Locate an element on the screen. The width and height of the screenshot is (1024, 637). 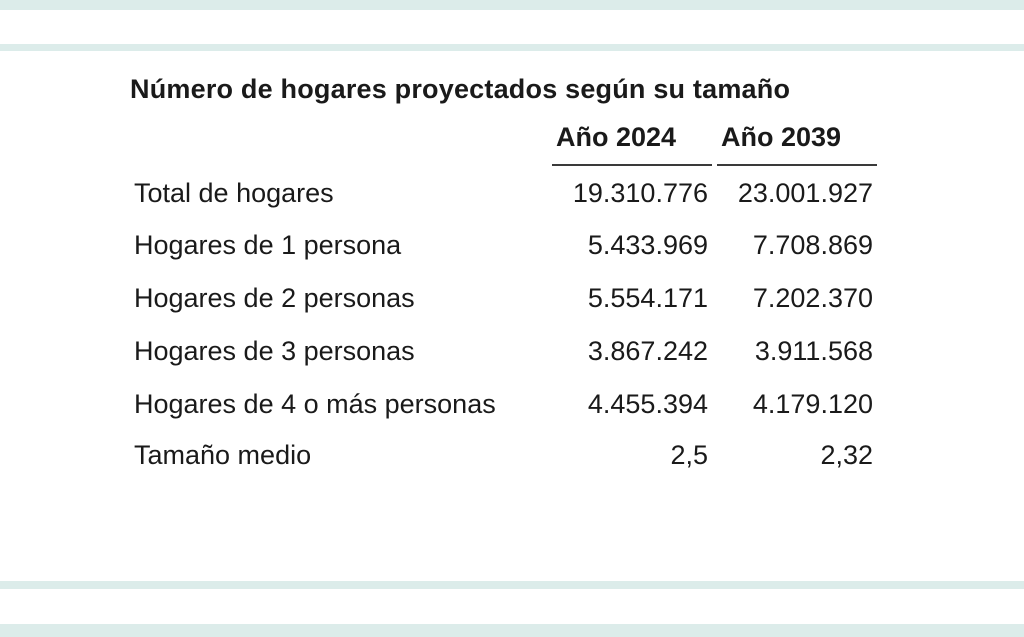
row-label: Tamaño medio is located at coordinates (223, 455).